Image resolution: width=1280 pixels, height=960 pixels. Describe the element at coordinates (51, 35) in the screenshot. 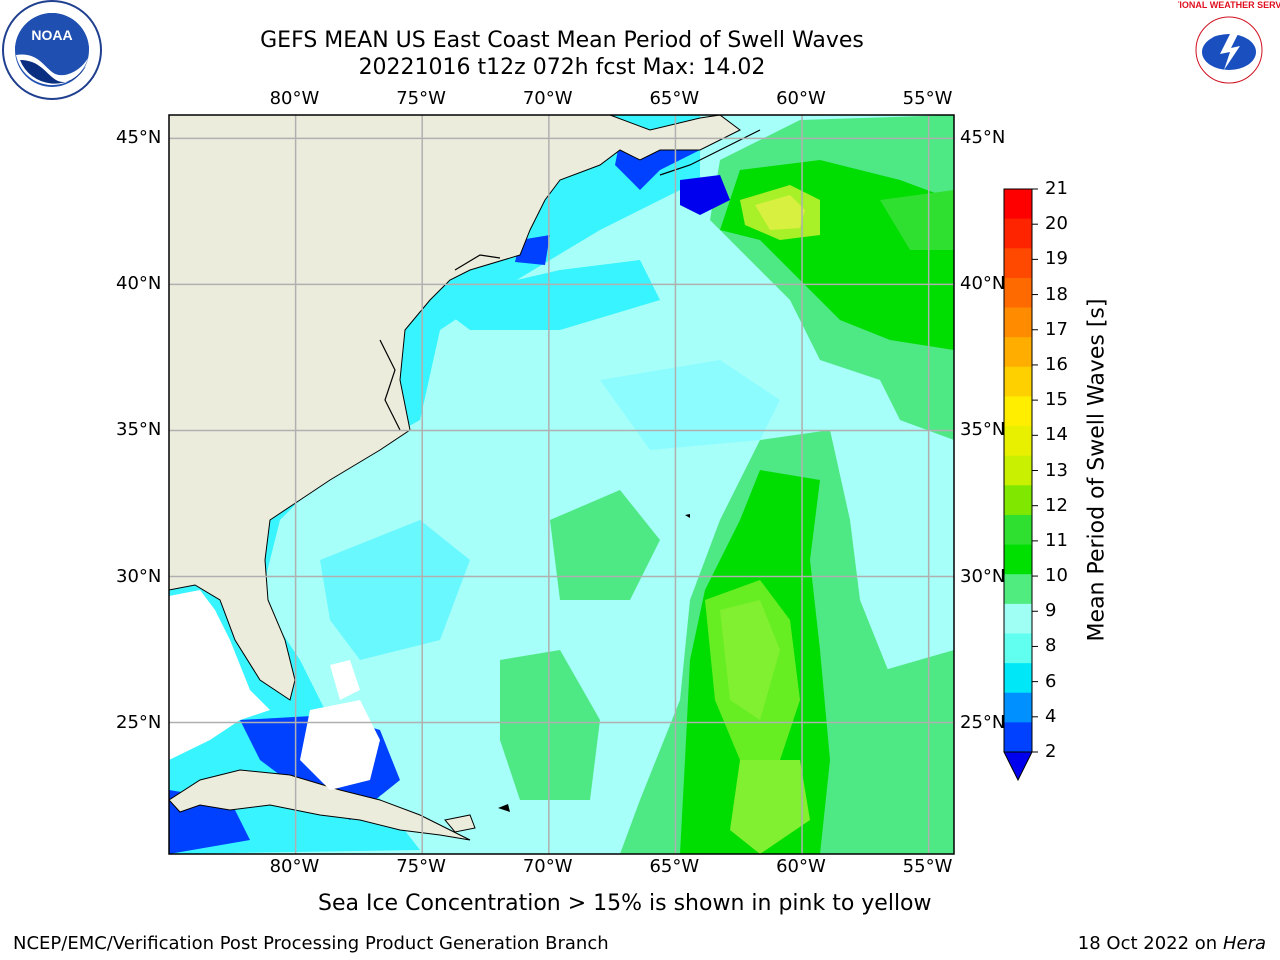

I see `noaa-logo-text: NOAA` at that location.